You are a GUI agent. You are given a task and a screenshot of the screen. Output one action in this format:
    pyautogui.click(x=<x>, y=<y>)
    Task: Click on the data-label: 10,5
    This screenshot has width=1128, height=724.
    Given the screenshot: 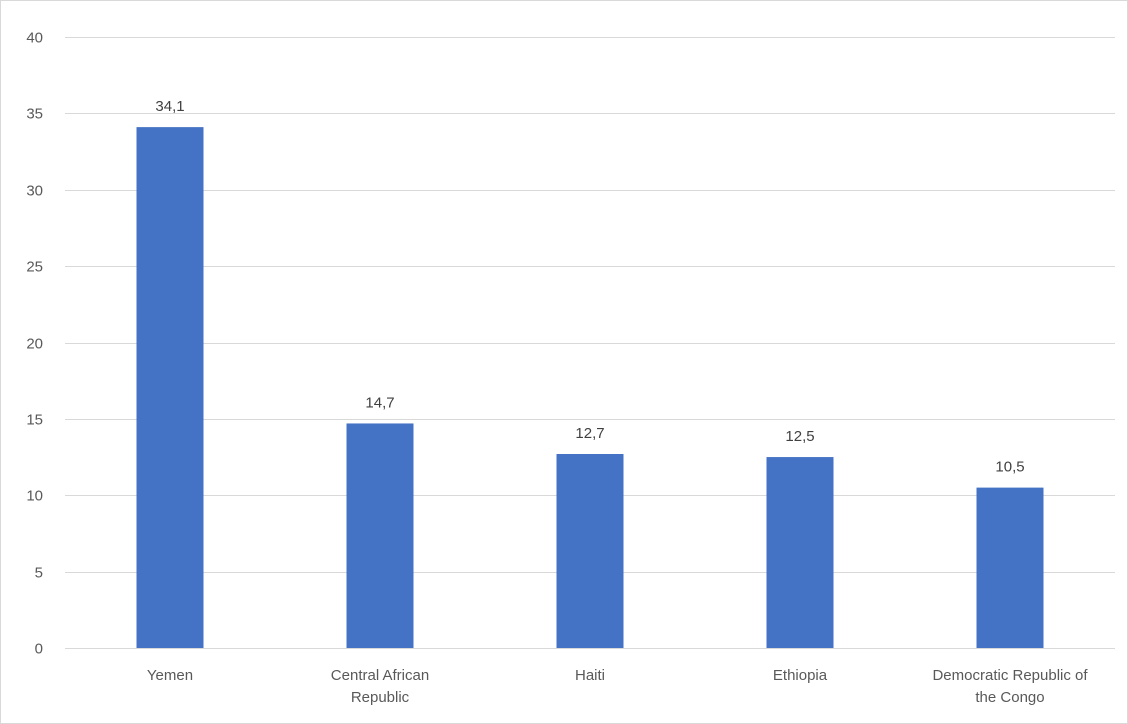 What is the action you would take?
    pyautogui.click(x=1009, y=467)
    